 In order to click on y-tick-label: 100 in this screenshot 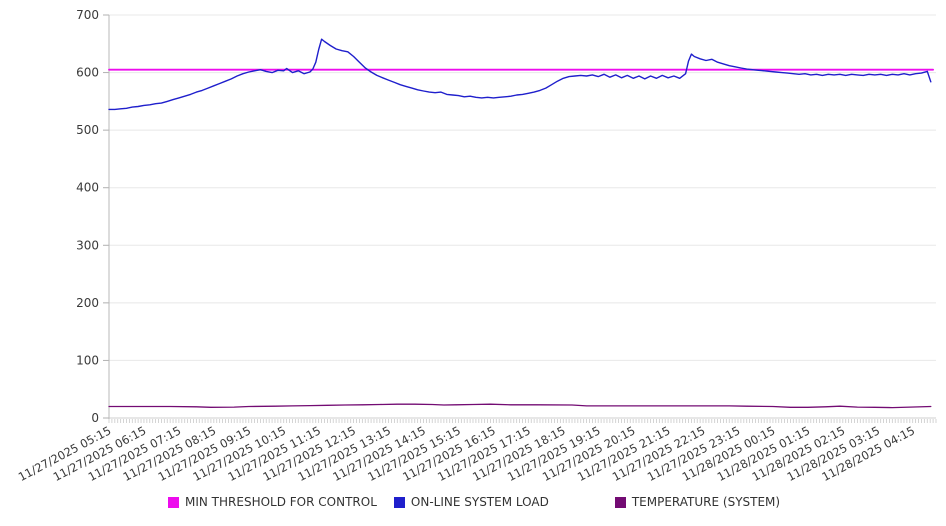, I will do `click(87, 360)`.